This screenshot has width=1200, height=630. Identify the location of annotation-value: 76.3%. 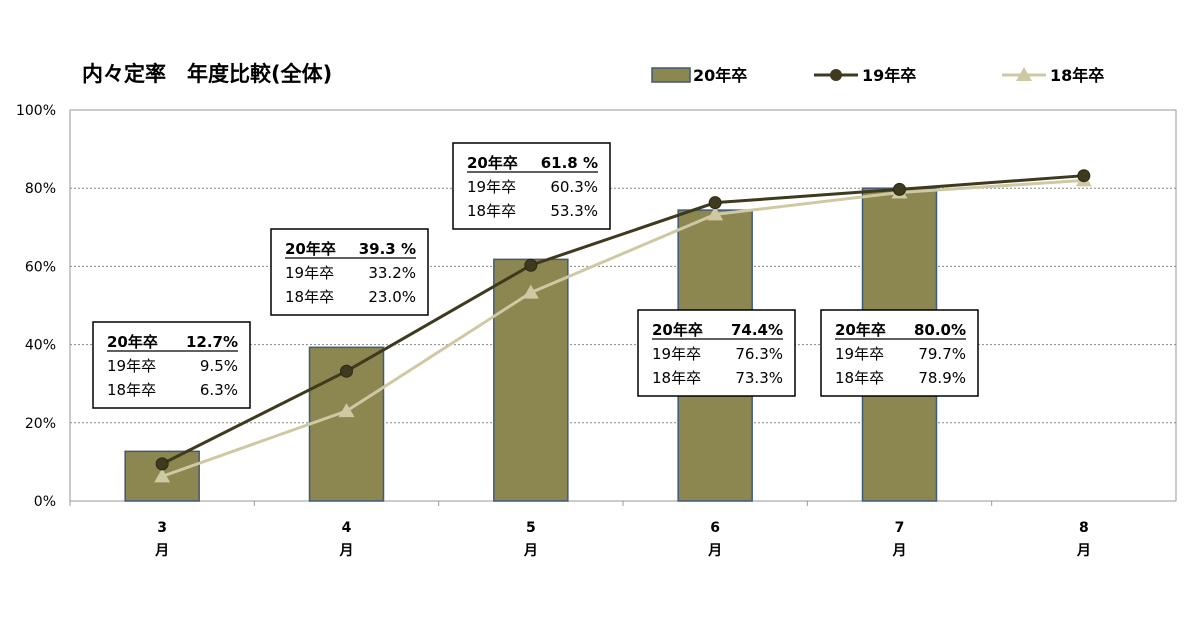
(759, 354).